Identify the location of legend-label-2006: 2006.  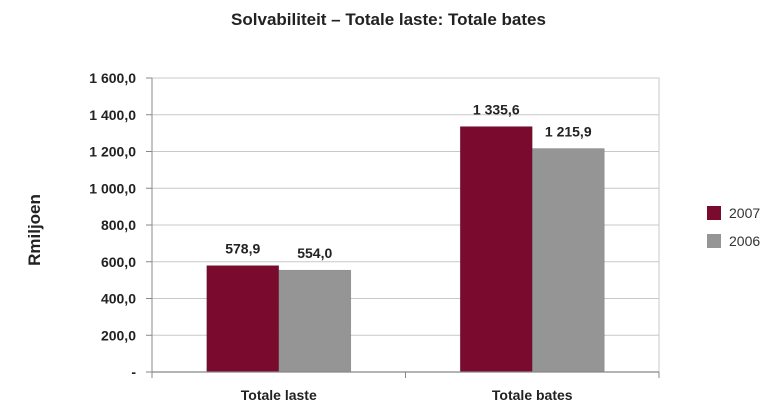
(744, 241).